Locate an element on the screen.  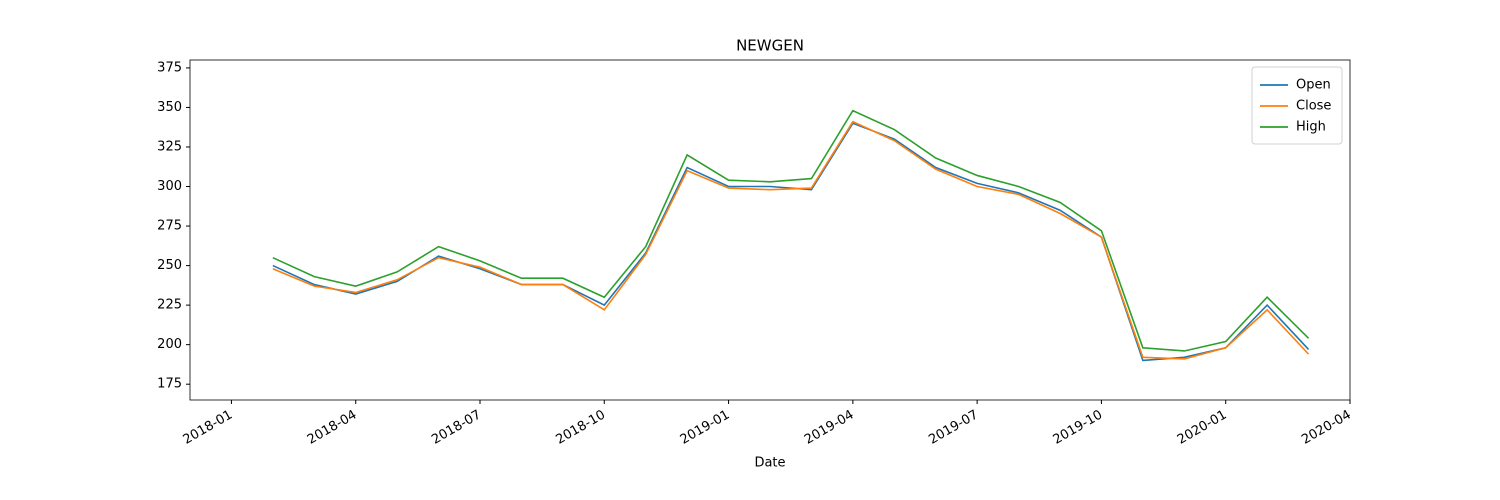
y-tick-label: 250 is located at coordinates (169, 265).